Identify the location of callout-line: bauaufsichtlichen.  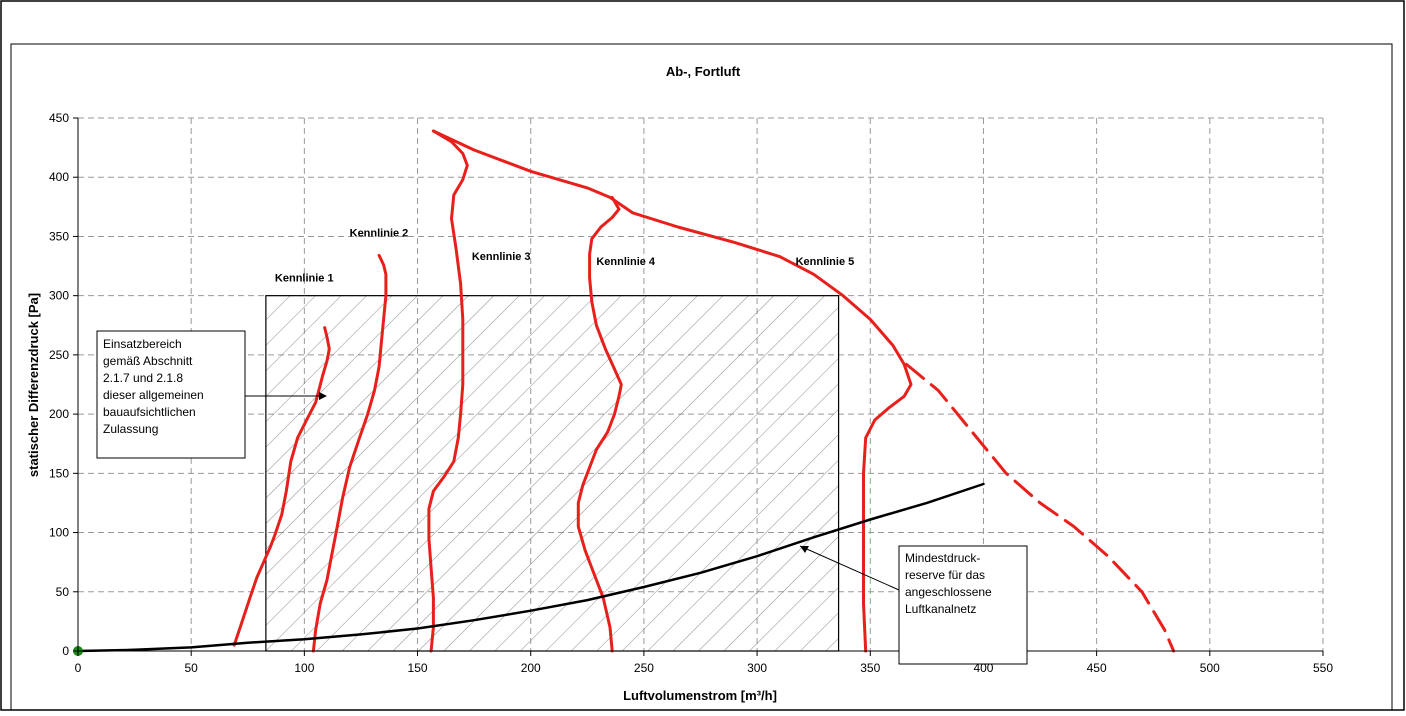
(149, 412).